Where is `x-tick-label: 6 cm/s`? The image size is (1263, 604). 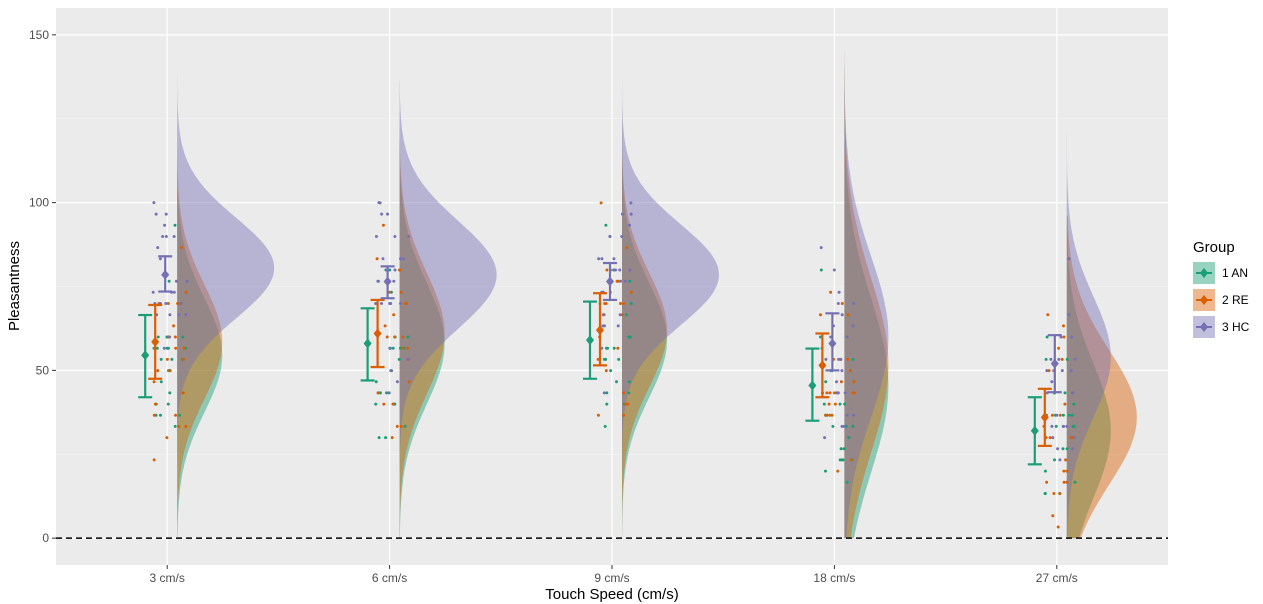
x-tick-label: 6 cm/s is located at coordinates (389, 578).